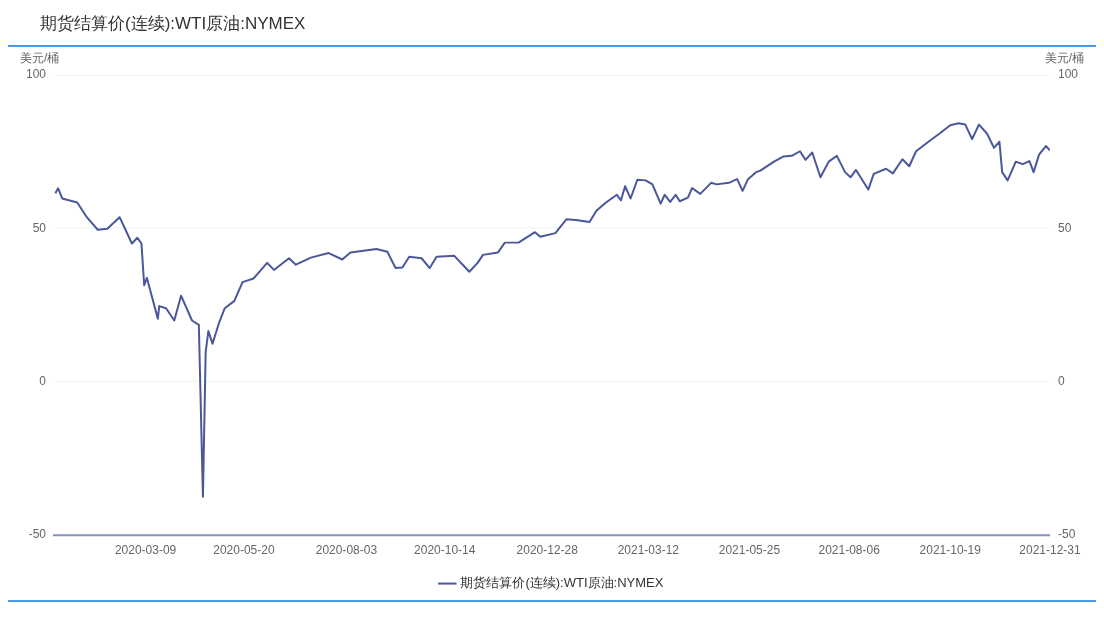 Image resolution: width=1104 pixels, height=623 pixels. What do you see at coordinates (36, 74) in the screenshot?
I see `y-tick-label: 100` at bounding box center [36, 74].